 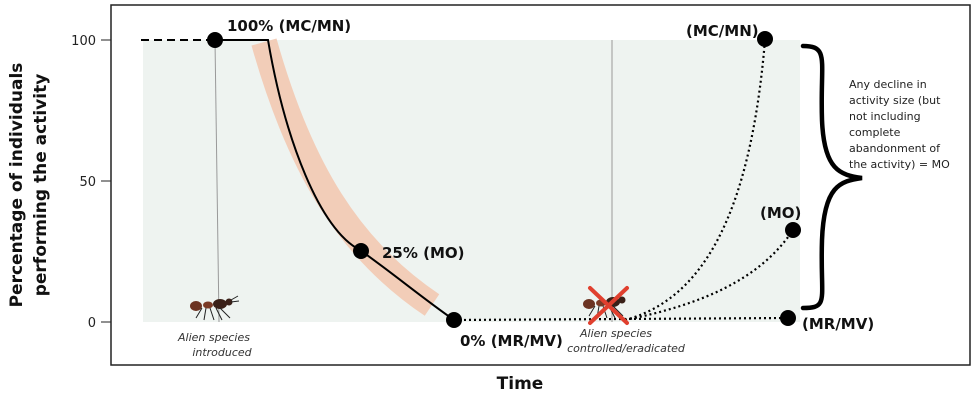 What do you see at coordinates (608, 305) in the screenshot?
I see `cross-icon` at bounding box center [608, 305].